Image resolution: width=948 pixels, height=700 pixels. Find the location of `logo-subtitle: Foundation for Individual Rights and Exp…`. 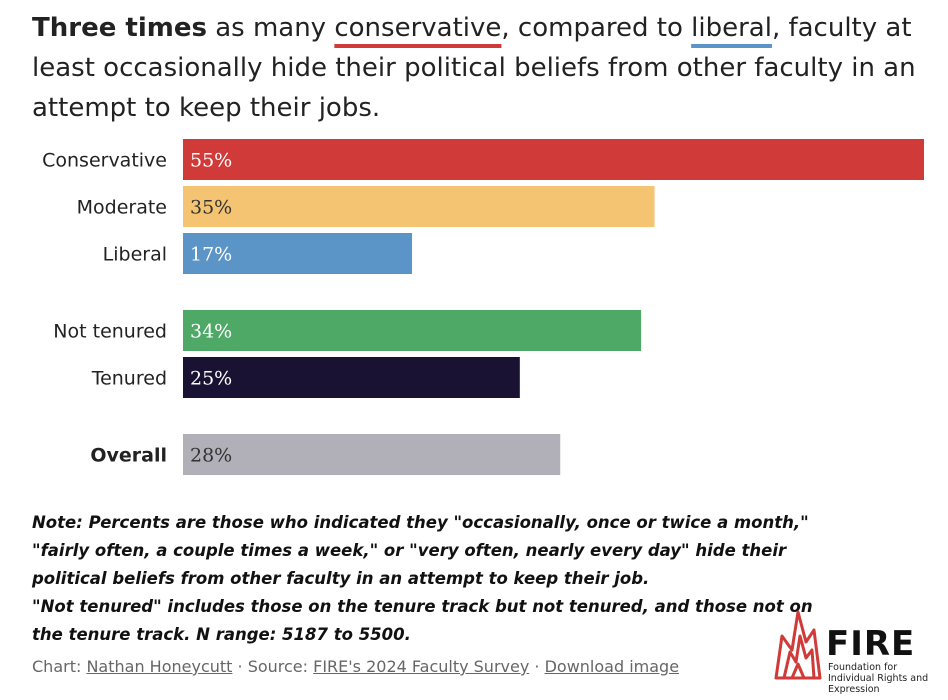

logo-subtitle: Foundation for Individual Rights and Exp… is located at coordinates (878, 678).